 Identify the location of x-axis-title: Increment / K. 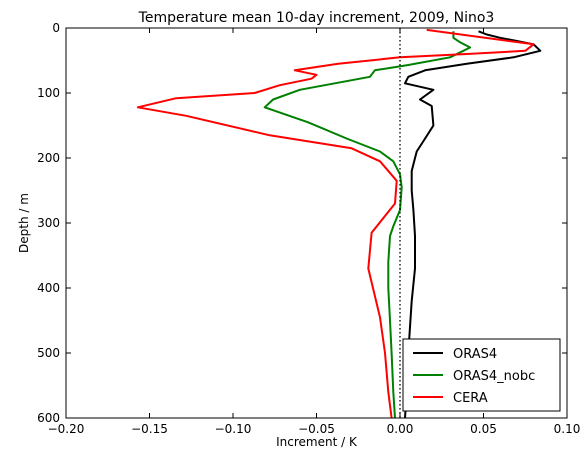
(317, 442).